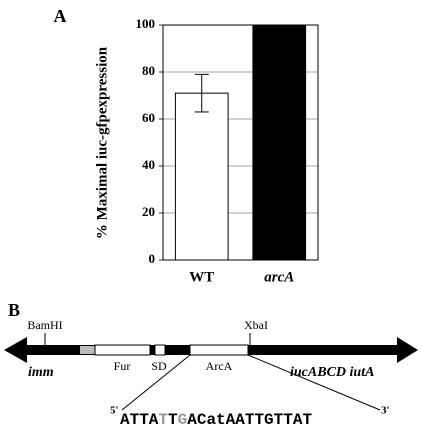  Describe the element at coordinates (139, 420) in the screenshot. I see `sequence-part: ATTA` at that location.